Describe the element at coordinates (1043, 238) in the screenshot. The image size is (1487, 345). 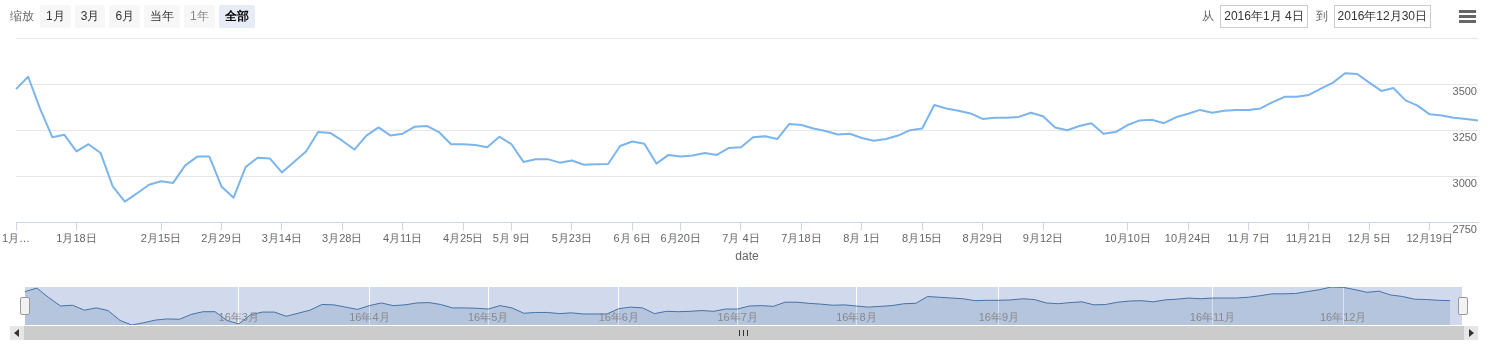
I see `x-tick-label: 9月12日` at that location.